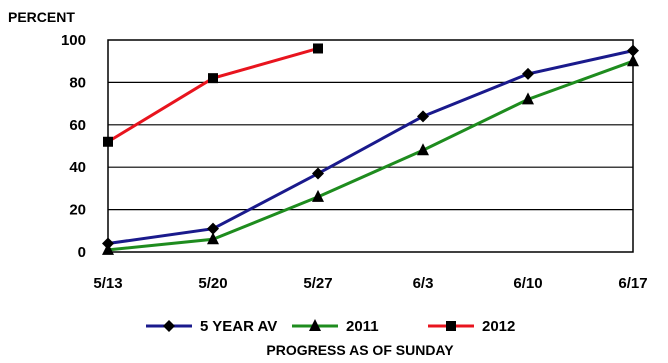 The width and height of the screenshot is (668, 363). What do you see at coordinates (77, 125) in the screenshot?
I see `y-tick-label-60: 60` at bounding box center [77, 125].